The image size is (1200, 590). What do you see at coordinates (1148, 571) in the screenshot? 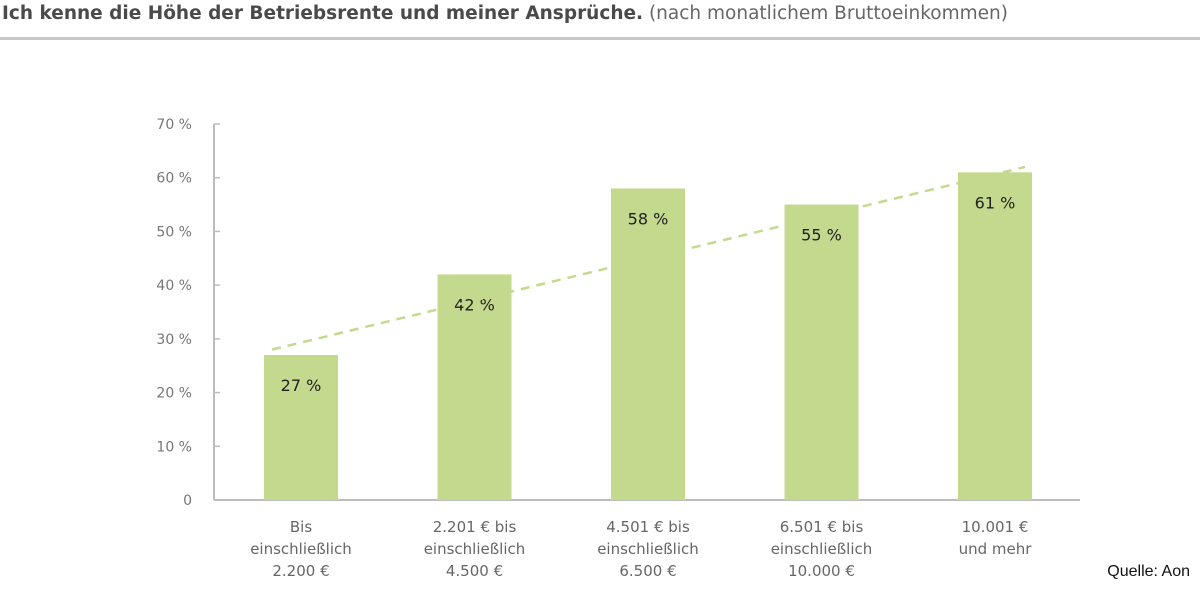
I see `source-label: Quelle: Aon` at bounding box center [1148, 571].